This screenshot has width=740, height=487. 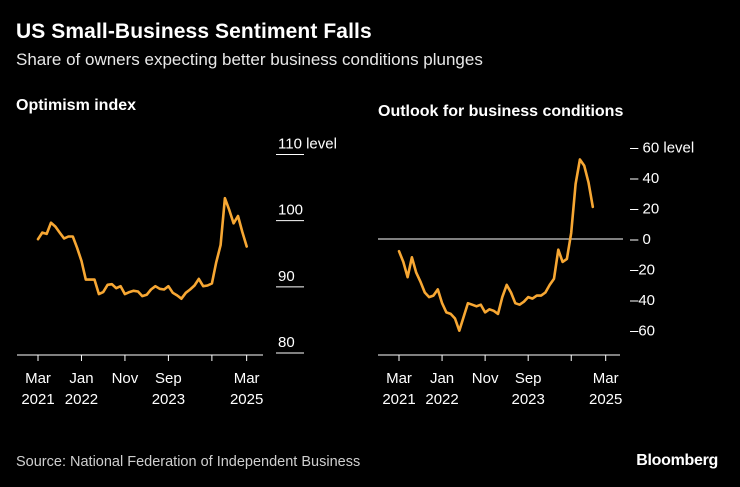 I want to click on panel1-y-tick-label: – 60 level, so click(x=662, y=147).